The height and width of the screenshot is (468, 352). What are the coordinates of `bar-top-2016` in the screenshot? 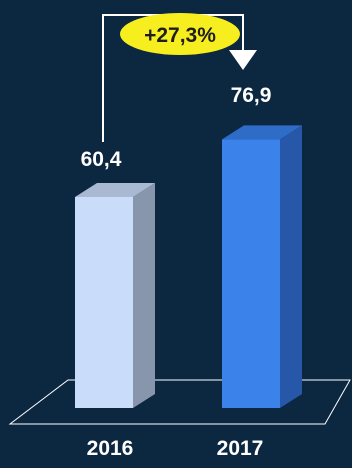 It's located at (115, 190).